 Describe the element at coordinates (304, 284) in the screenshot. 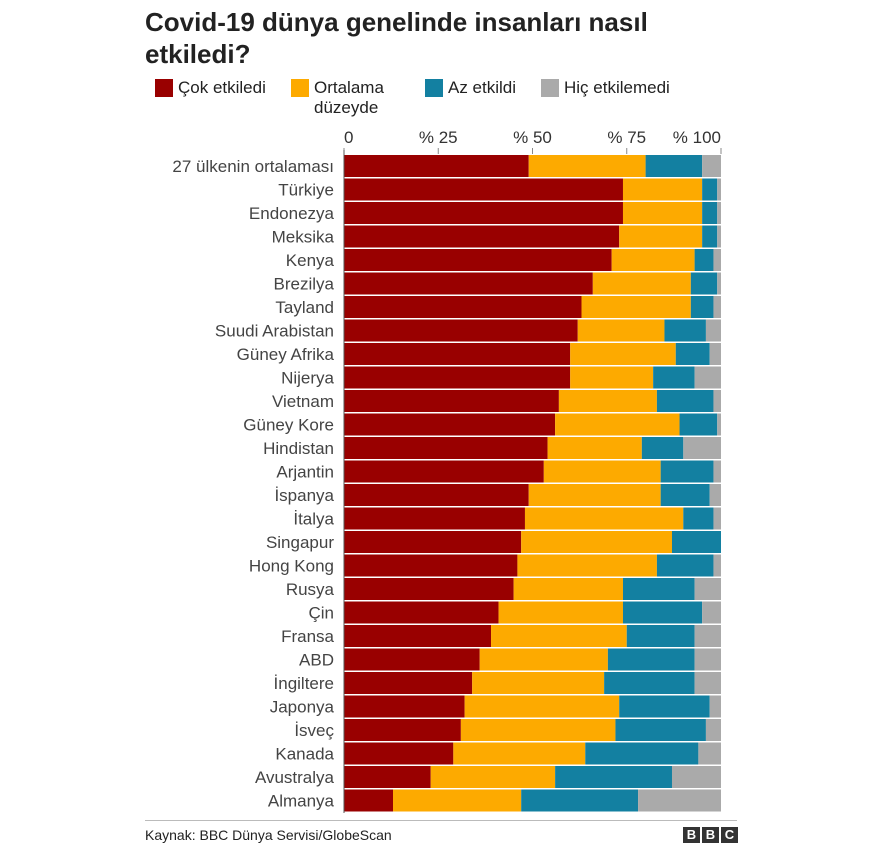

I see `category-label: Brezilya` at that location.